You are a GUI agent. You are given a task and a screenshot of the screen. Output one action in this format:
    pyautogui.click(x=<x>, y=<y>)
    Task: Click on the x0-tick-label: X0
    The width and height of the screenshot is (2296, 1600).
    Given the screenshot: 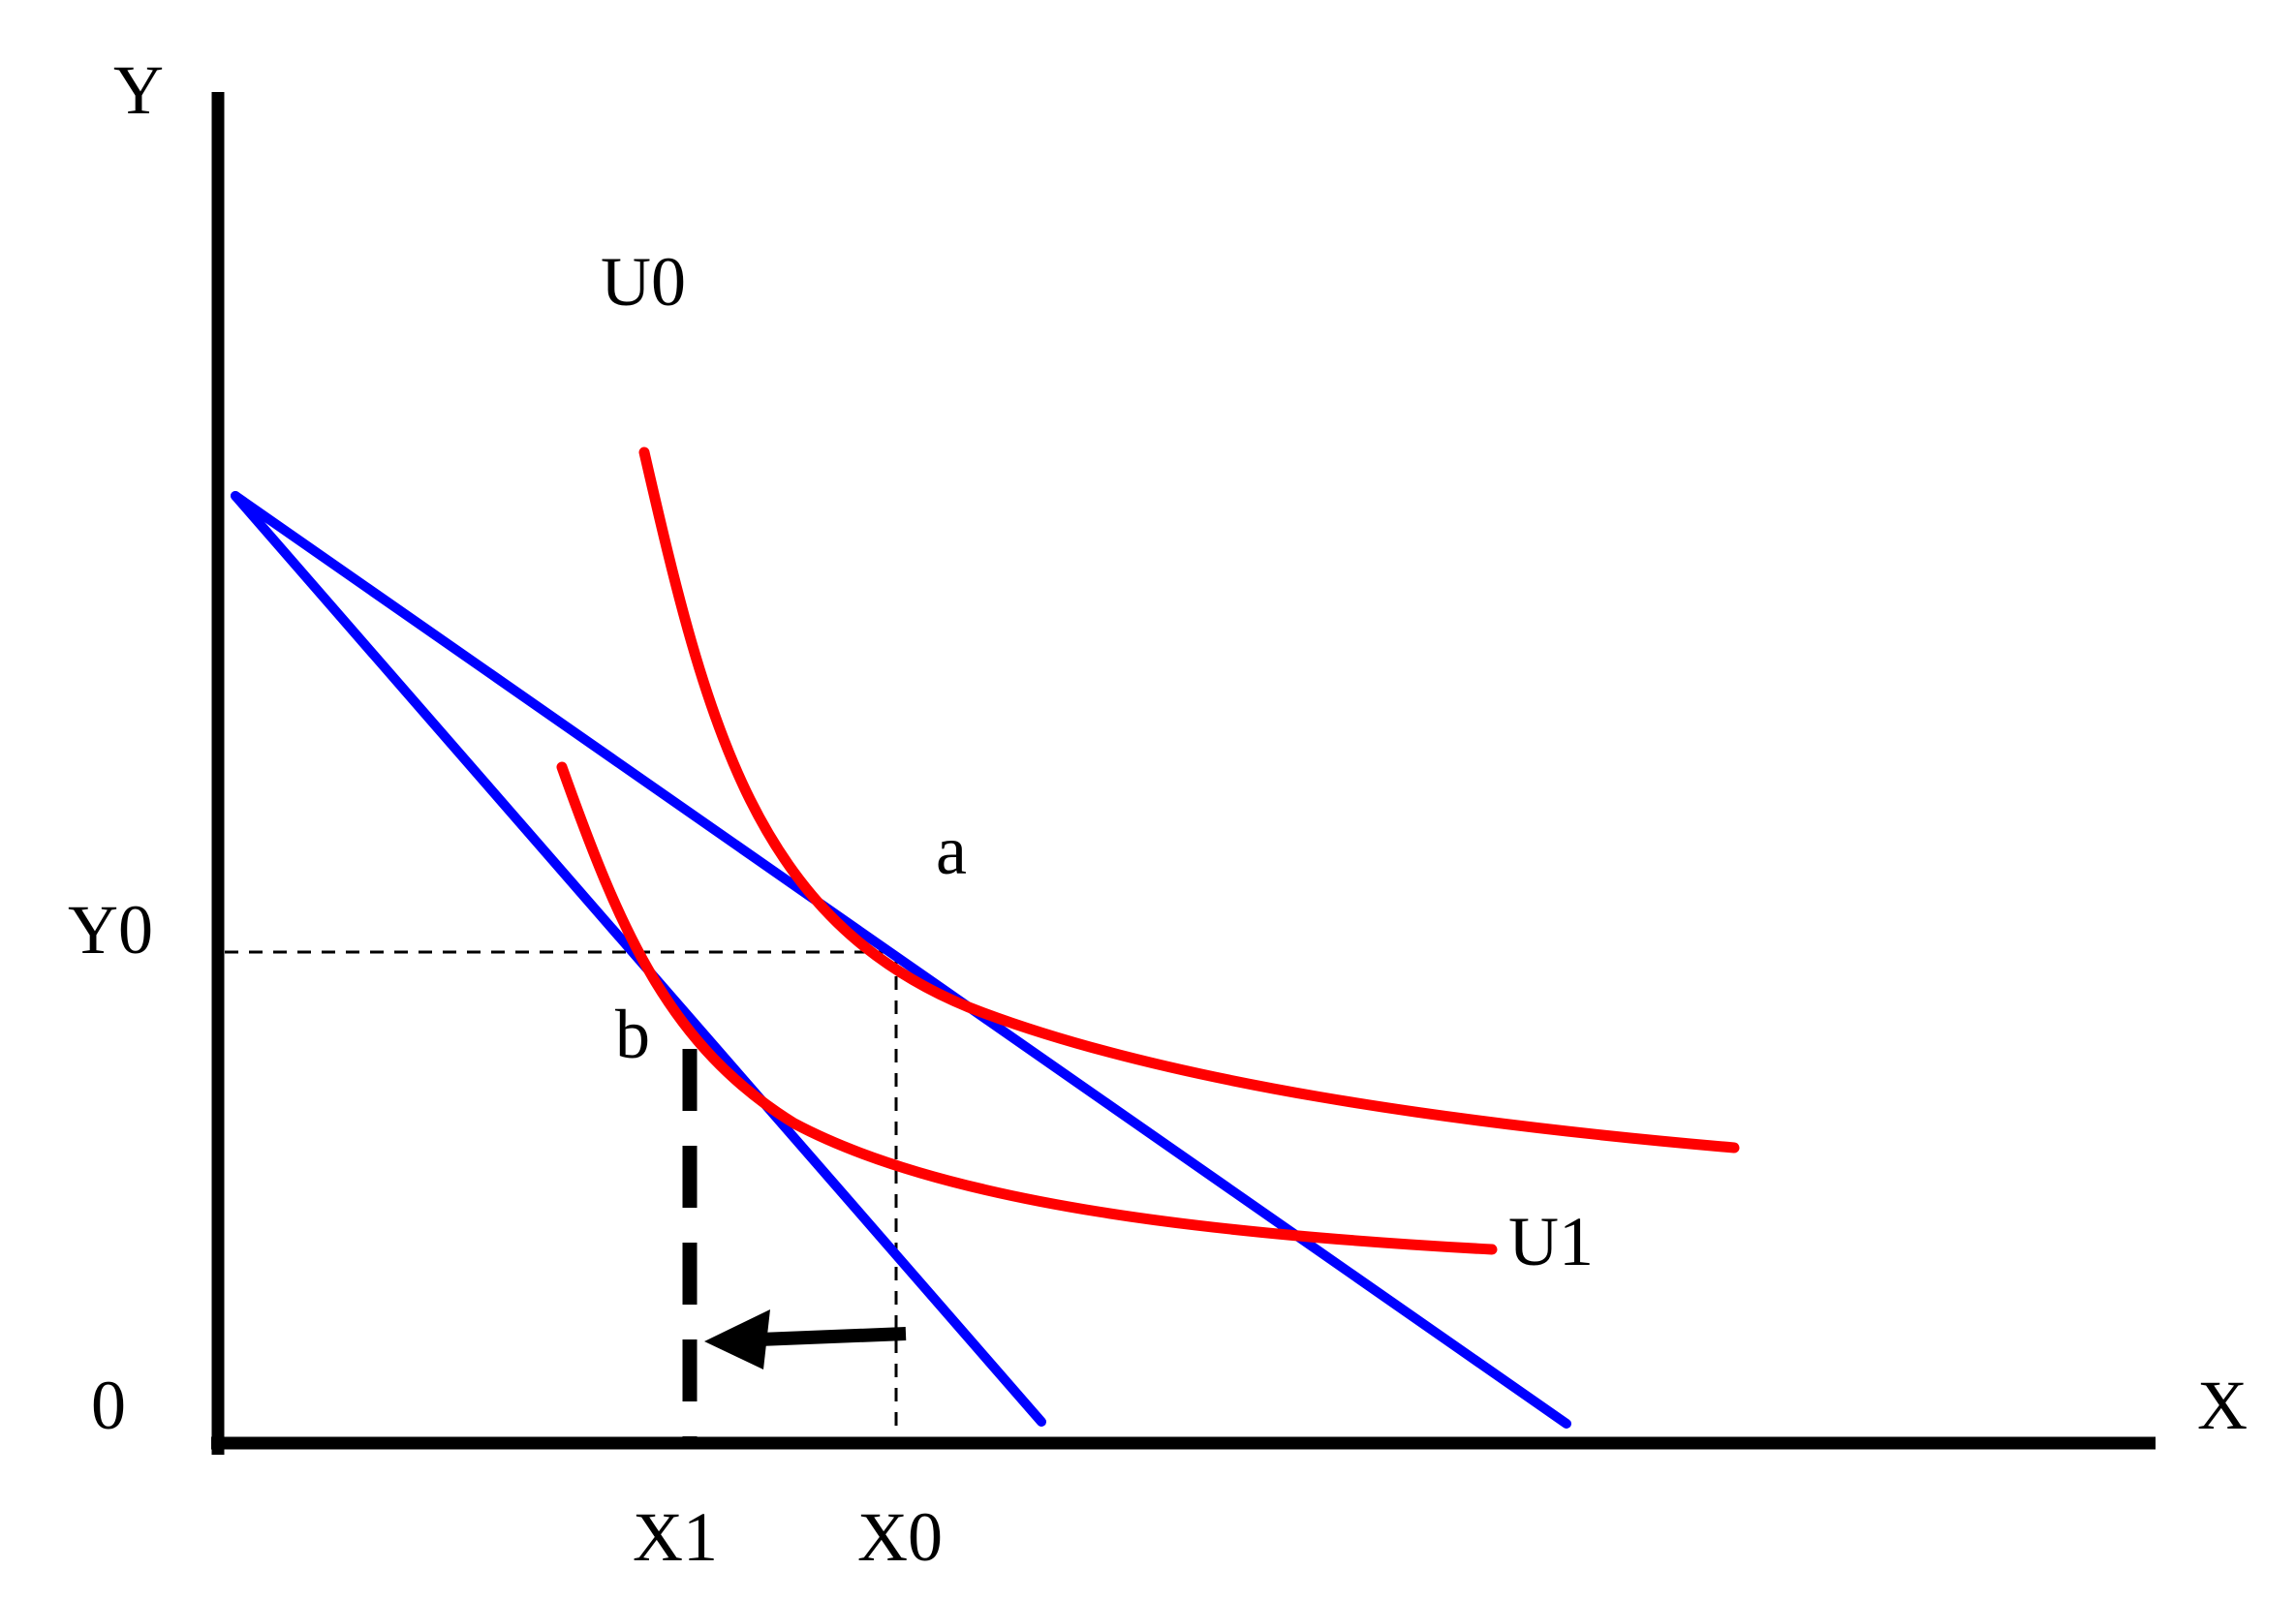 What is the action you would take?
    pyautogui.click(x=900, y=1537)
    